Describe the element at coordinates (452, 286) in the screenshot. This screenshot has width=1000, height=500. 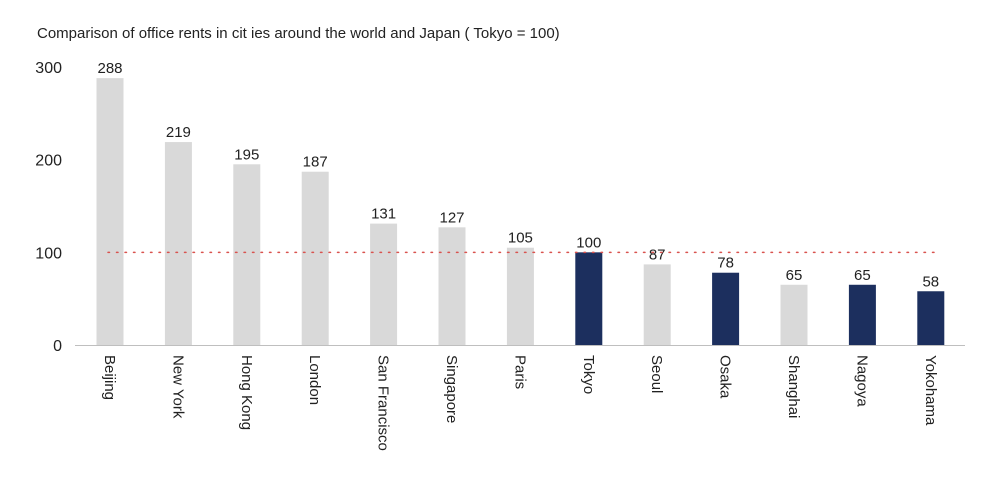
I see `bar-singapore` at that location.